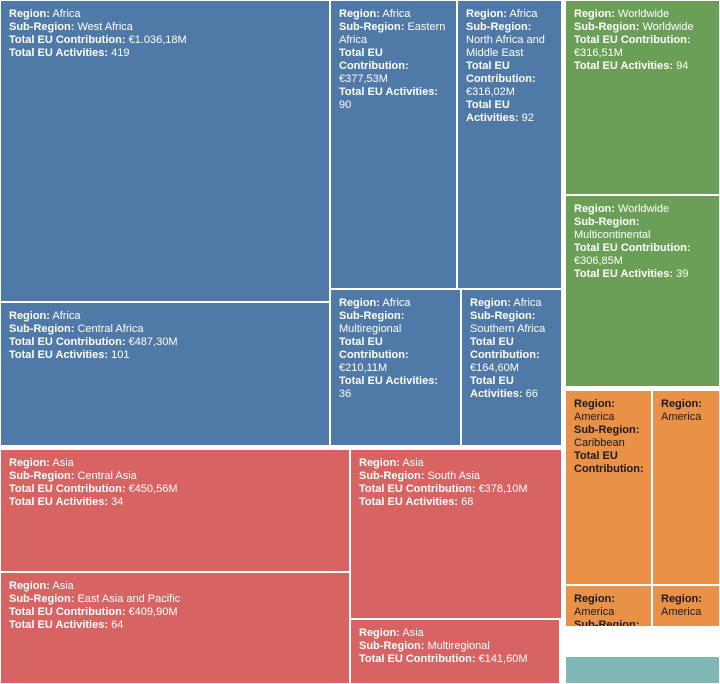 This screenshot has width=720, height=684. I want to click on tile-contribution-line: Total EU Contribution: €164,60M, so click(511, 355).